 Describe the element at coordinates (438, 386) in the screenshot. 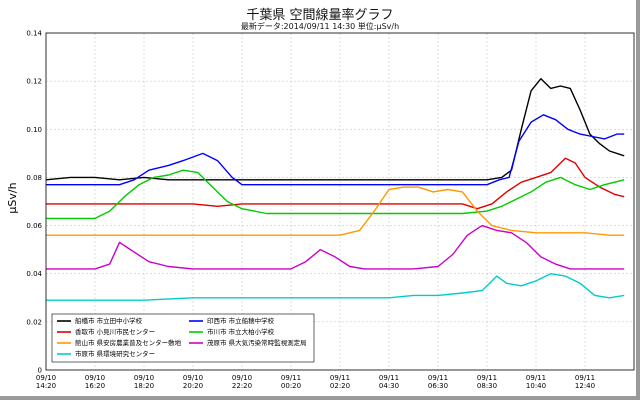

I see `x-tick-label-time: 06:30` at that location.